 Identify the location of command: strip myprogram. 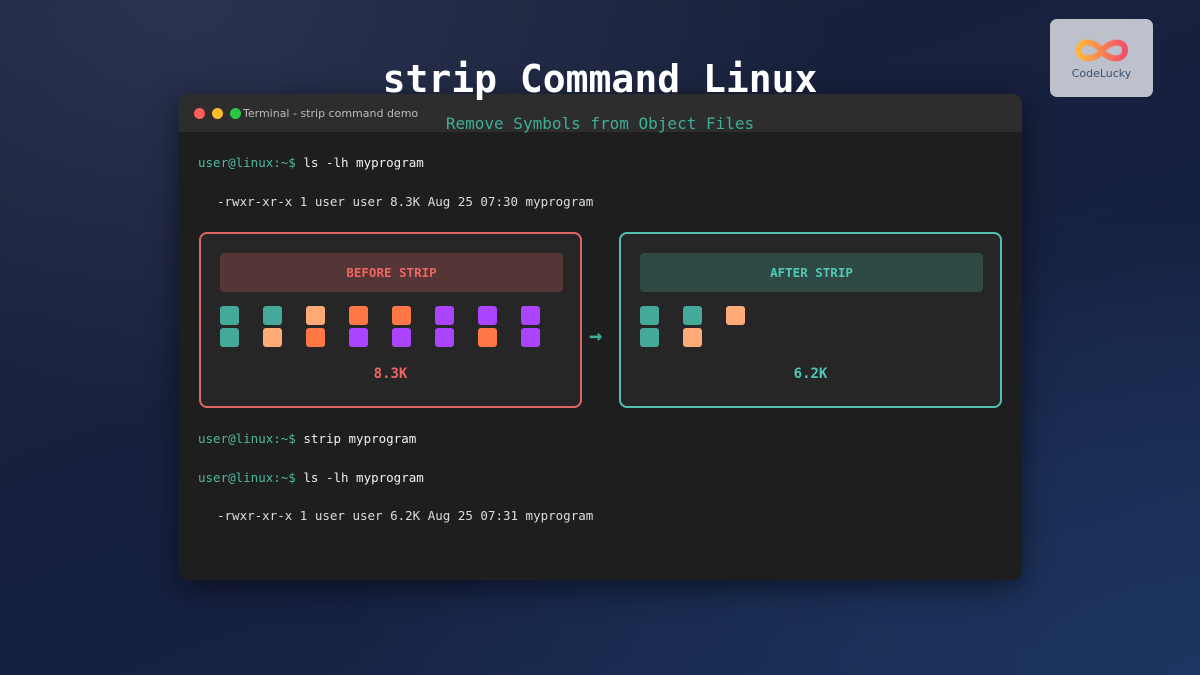
(360, 438).